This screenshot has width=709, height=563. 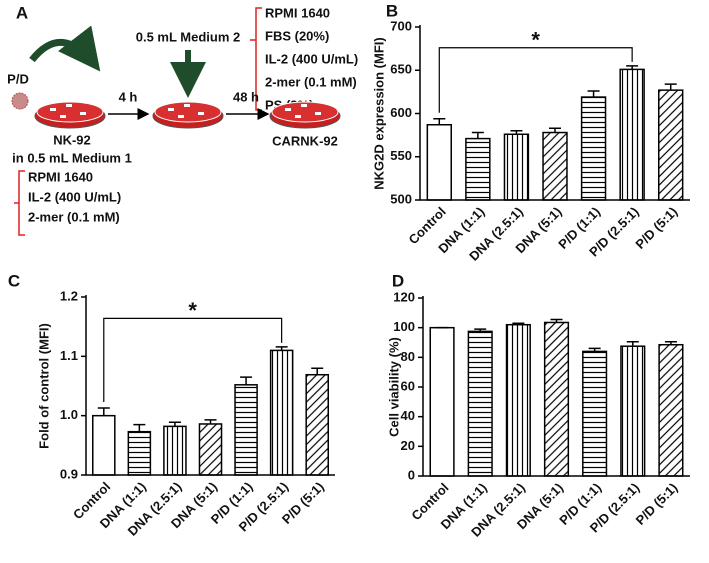 What do you see at coordinates (72, 157) in the screenshot?
I see `medium1-label: in 0.5 mL Medium 1` at bounding box center [72, 157].